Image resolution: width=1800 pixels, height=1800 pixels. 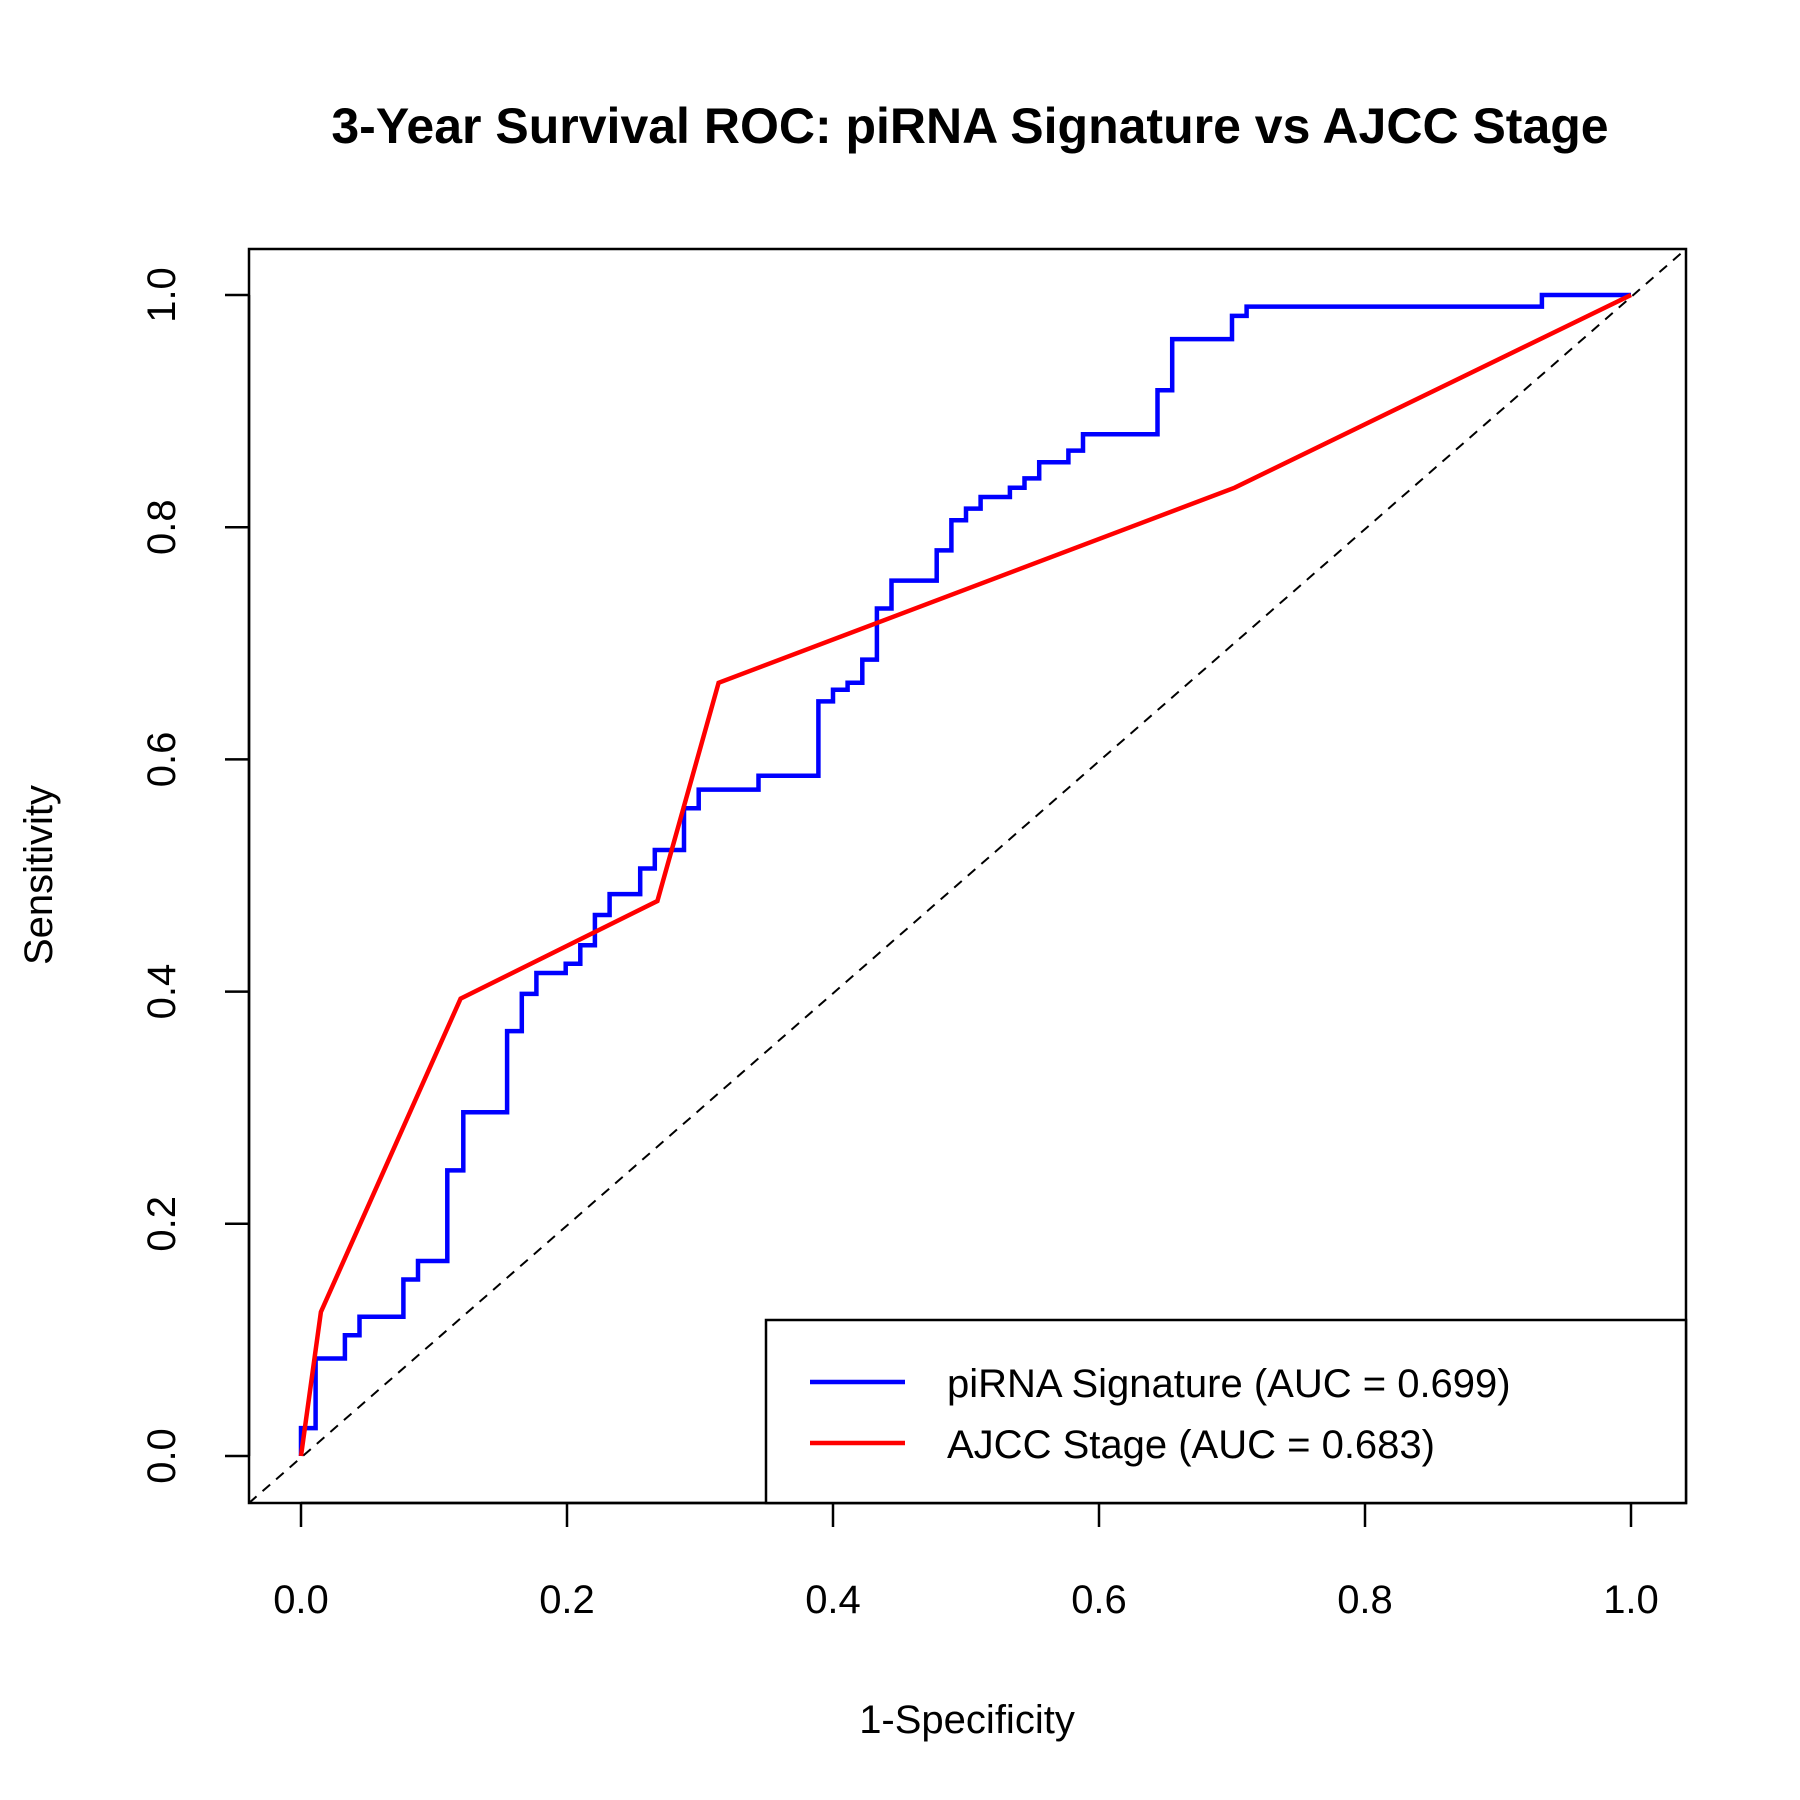 What do you see at coordinates (833, 1600) in the screenshot?
I see `x-tick-label-2: 0.4` at bounding box center [833, 1600].